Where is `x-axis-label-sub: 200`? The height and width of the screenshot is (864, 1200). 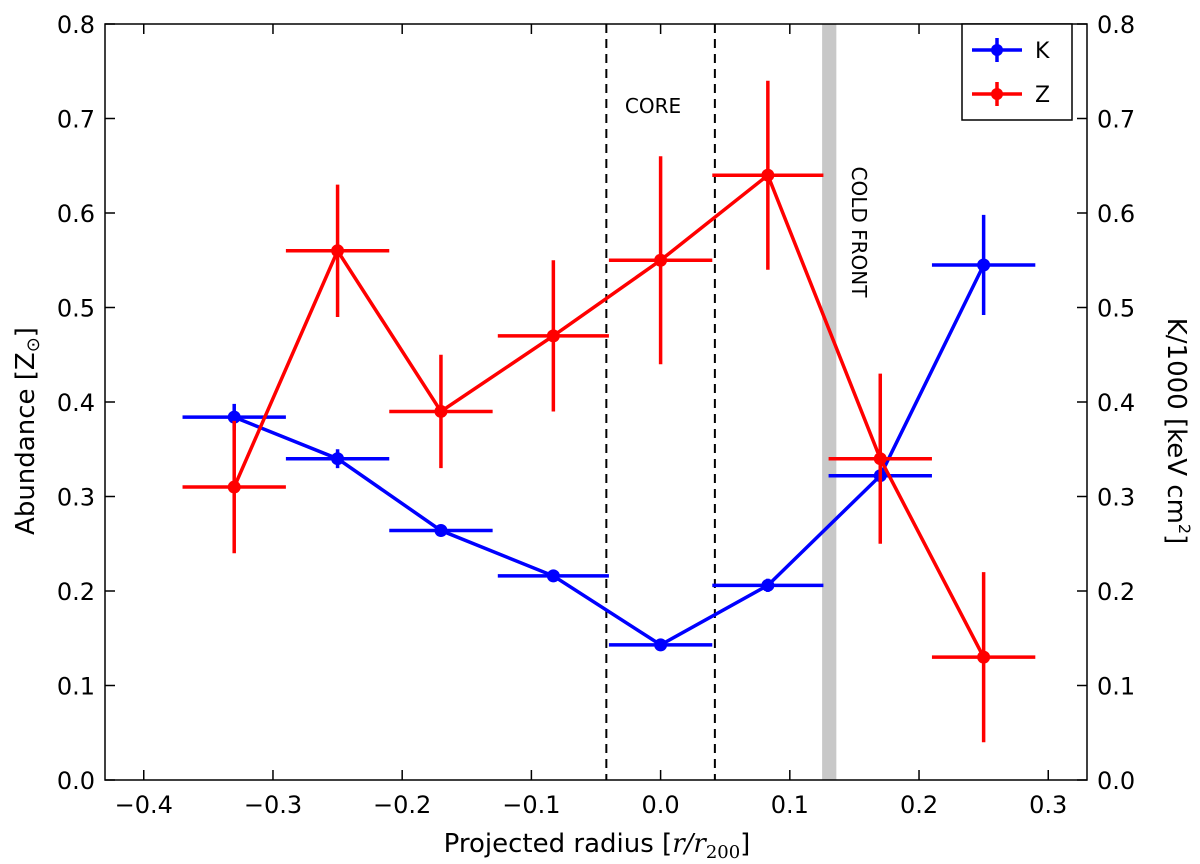 x-axis-label-sub: 200 is located at coordinates (723, 852).